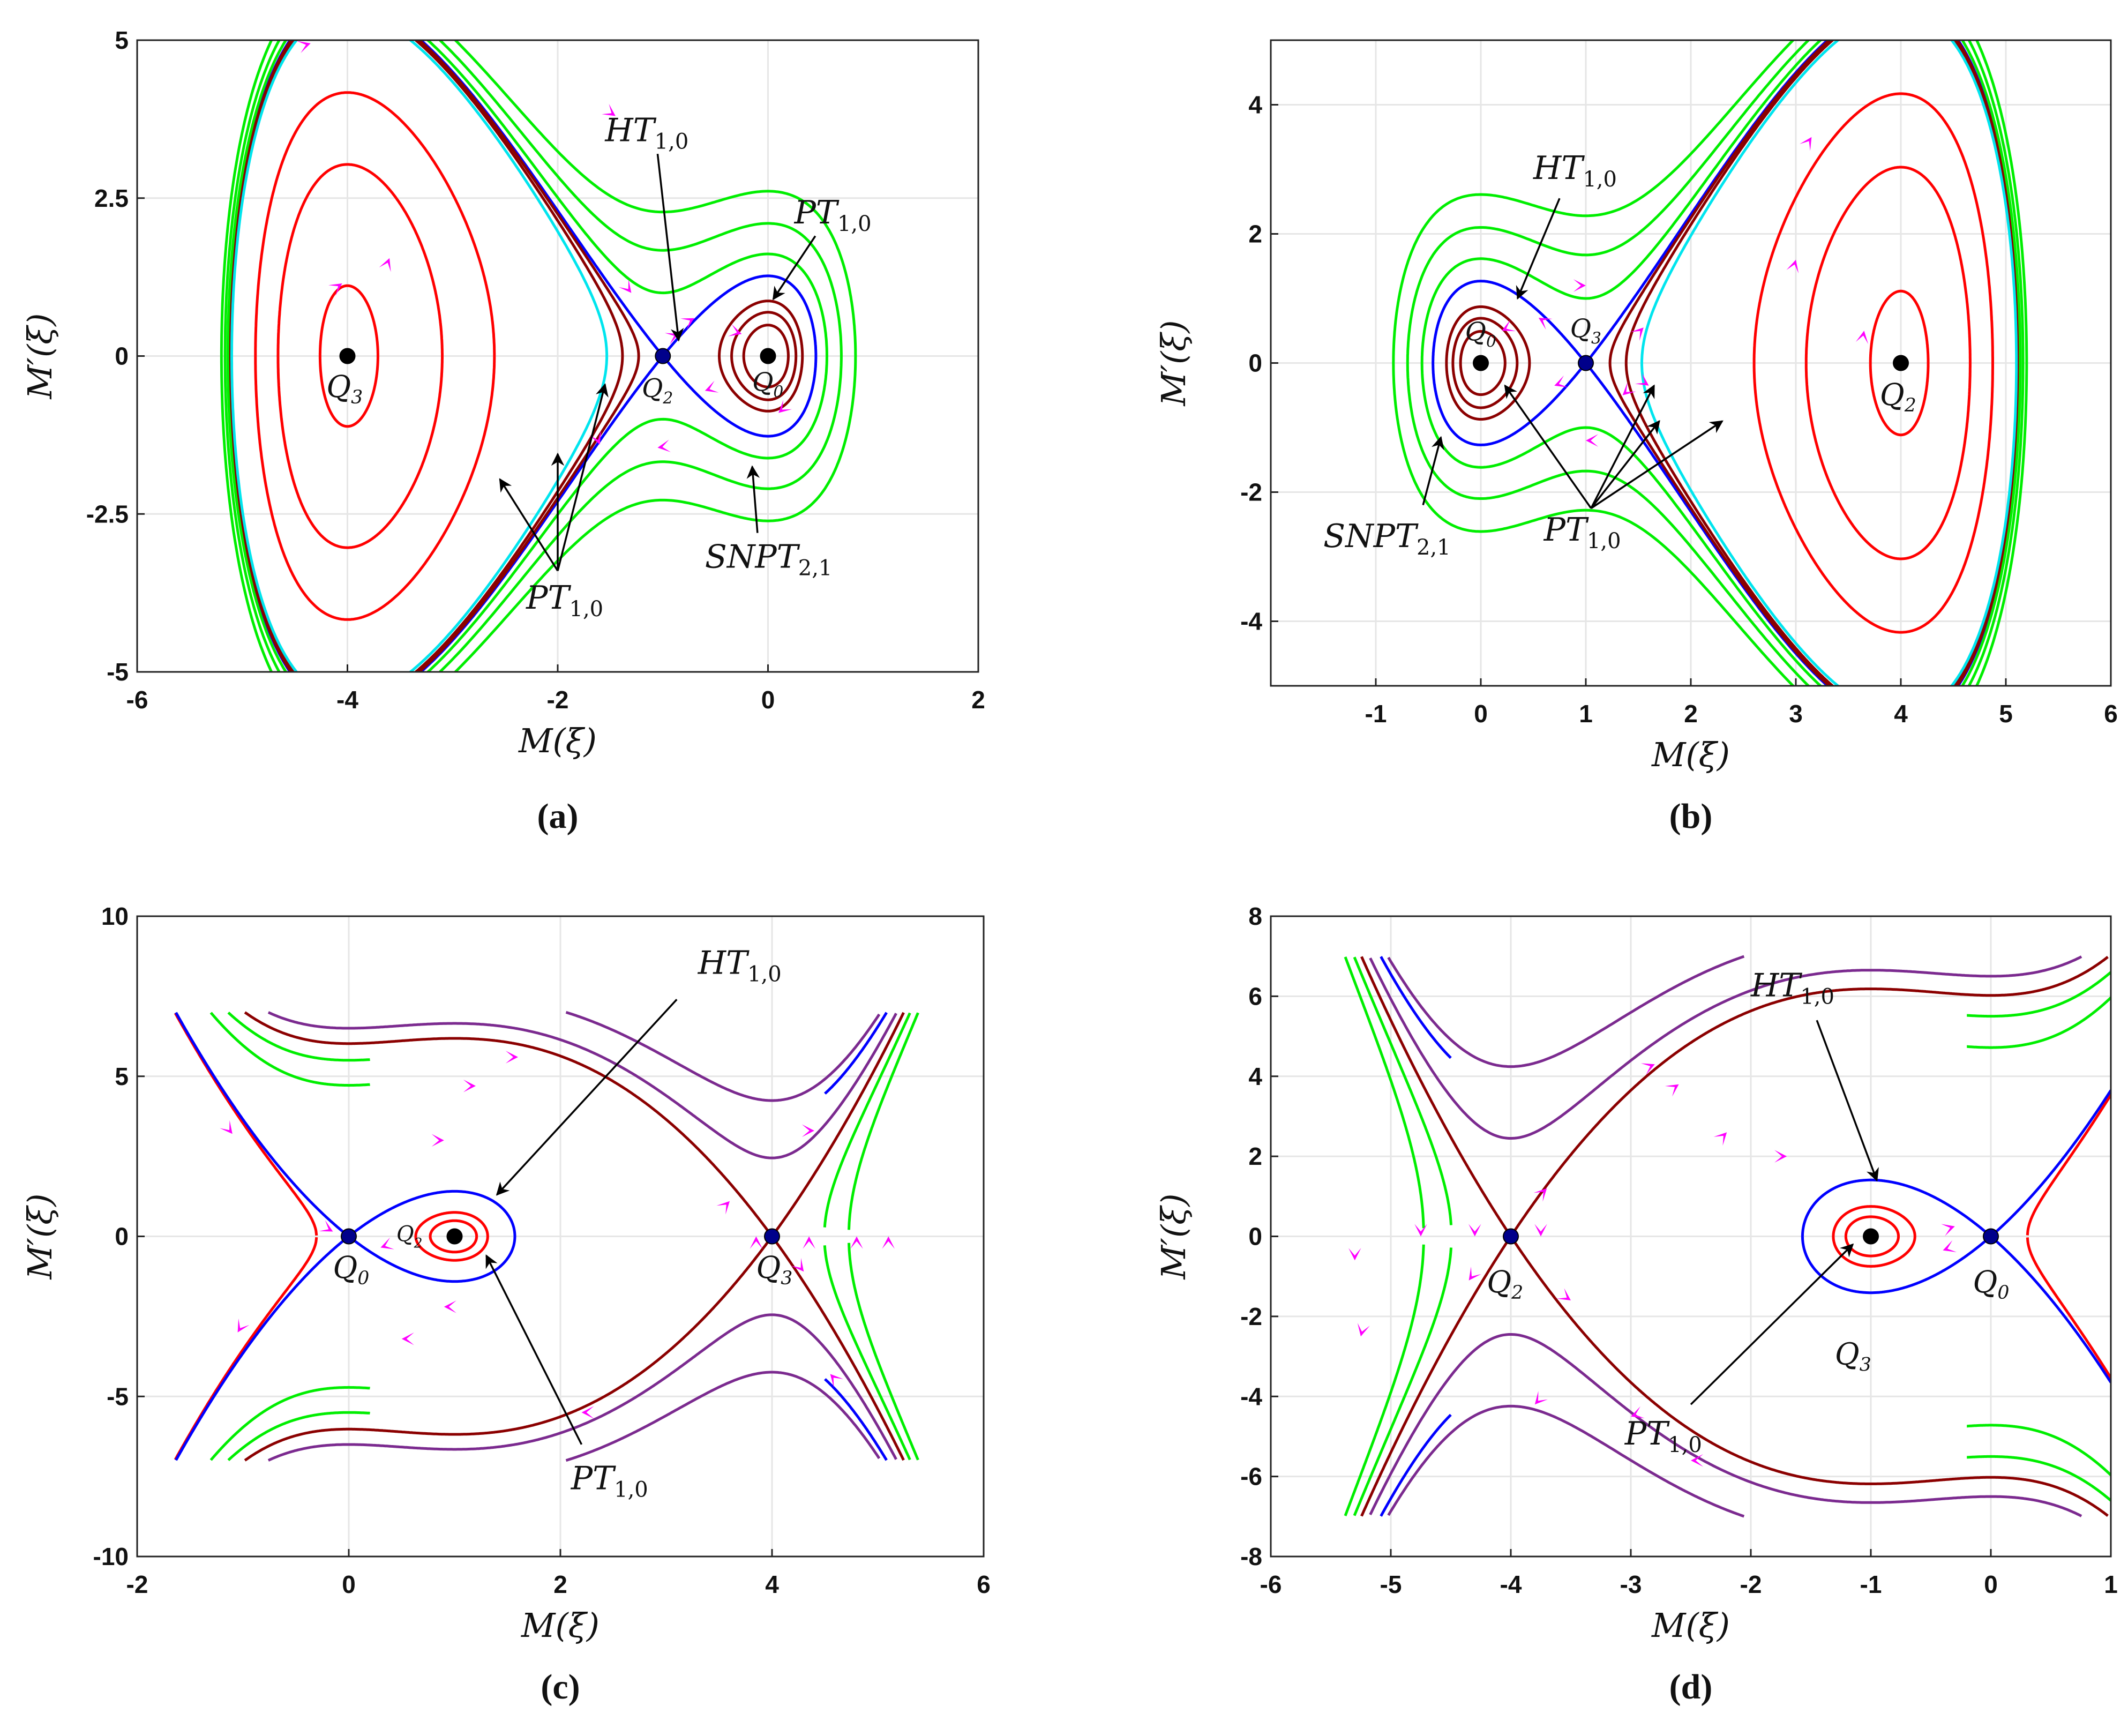  What do you see at coordinates (1255, 1076) in the screenshot?
I see `y-tick-label: 4` at bounding box center [1255, 1076].